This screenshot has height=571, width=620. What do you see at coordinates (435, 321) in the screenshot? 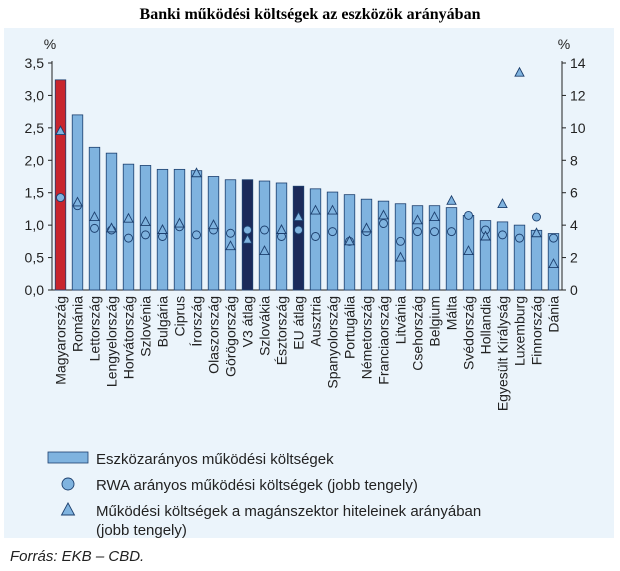
I see `category-label: Belgium` at bounding box center [435, 321].